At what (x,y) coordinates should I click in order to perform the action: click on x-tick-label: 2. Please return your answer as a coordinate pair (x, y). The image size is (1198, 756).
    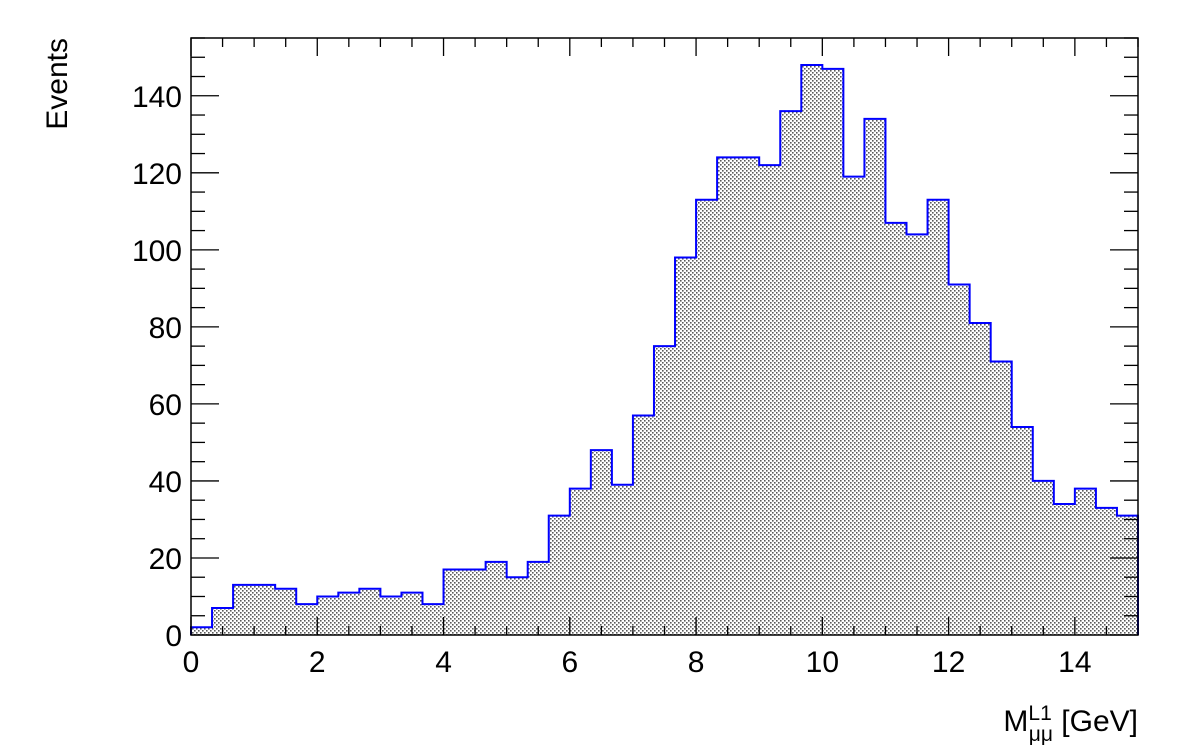
    Looking at the image, I should click on (317, 662).